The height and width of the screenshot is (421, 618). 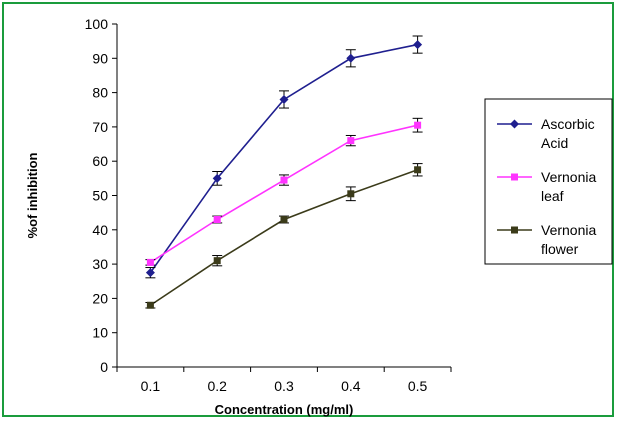 I want to click on y-tick-label: 20, so click(x=100, y=298).